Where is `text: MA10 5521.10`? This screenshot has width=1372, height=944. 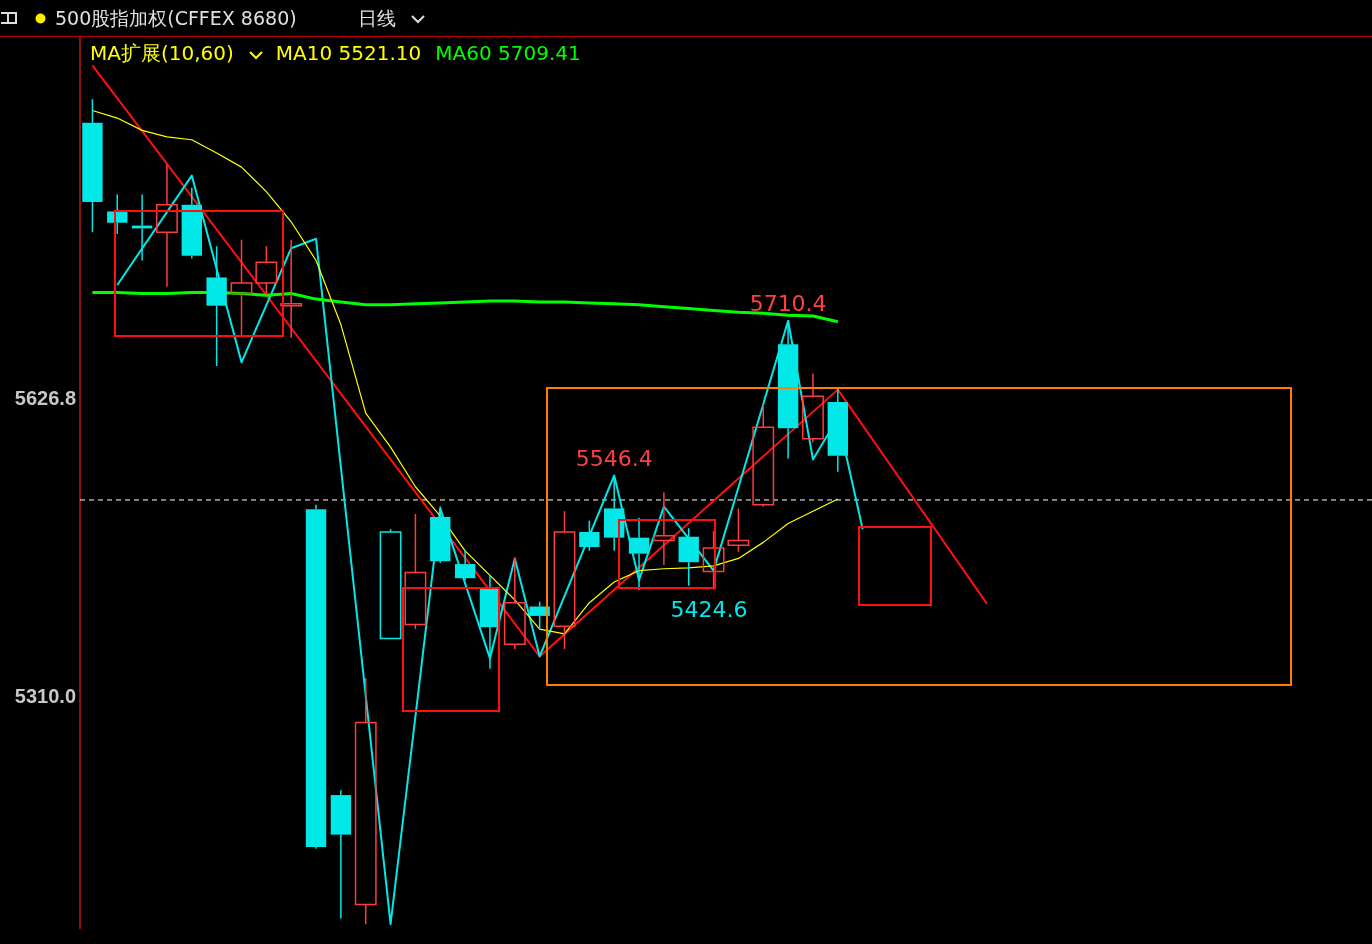 text: MA10 5521.10 is located at coordinates (348, 53).